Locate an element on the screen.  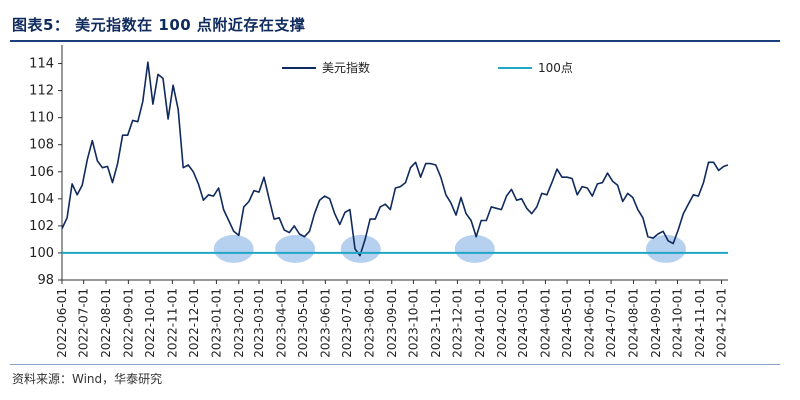
x-tick-label: 2024-06-01 is located at coordinates (589, 323).